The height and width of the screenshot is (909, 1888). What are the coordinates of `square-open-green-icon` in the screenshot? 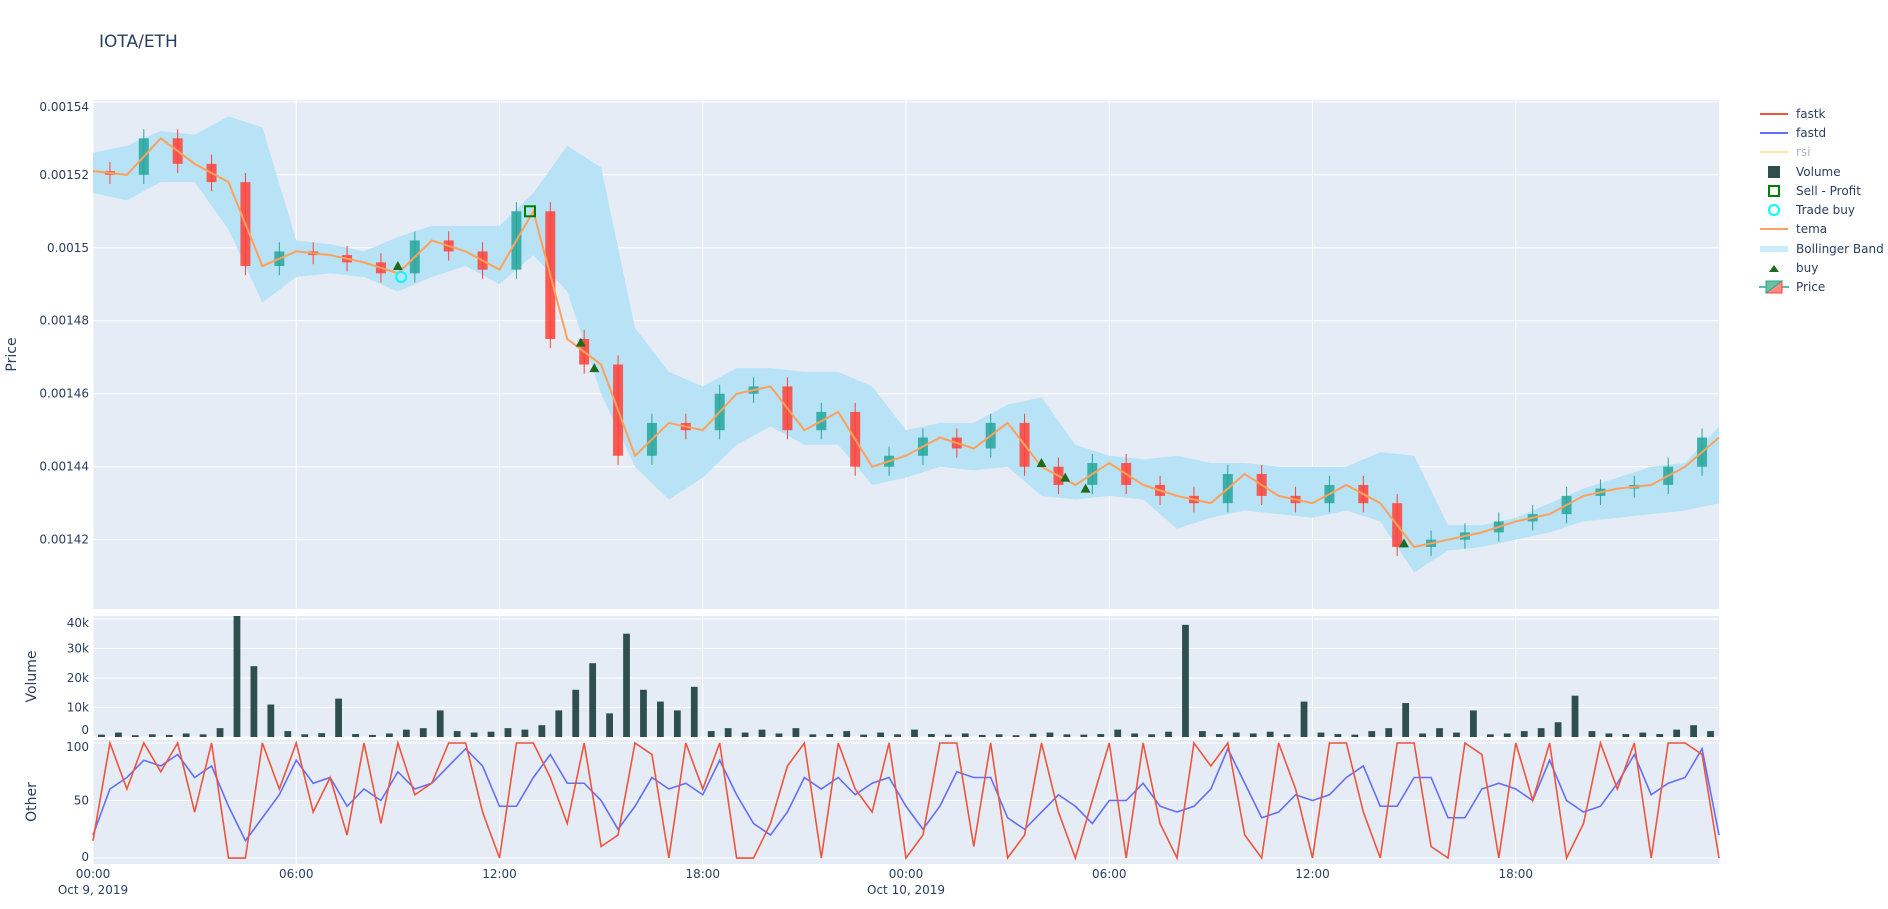 It's located at (1774, 190).